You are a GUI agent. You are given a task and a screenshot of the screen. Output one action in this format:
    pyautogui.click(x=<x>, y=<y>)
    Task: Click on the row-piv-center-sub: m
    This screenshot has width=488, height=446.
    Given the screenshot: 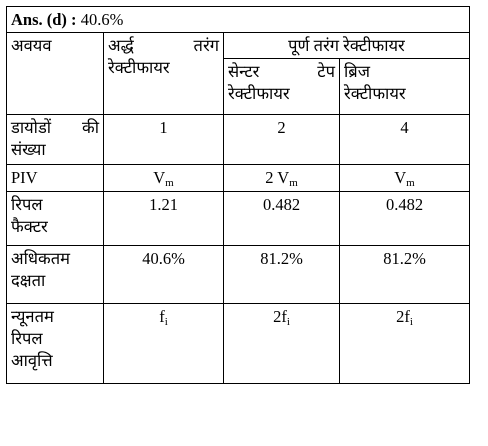 What is the action you would take?
    pyautogui.click(x=293, y=183)
    